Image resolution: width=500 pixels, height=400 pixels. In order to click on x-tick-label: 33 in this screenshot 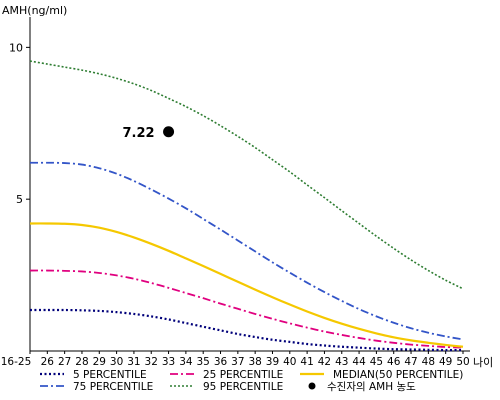, I will do `click(168, 362)`.